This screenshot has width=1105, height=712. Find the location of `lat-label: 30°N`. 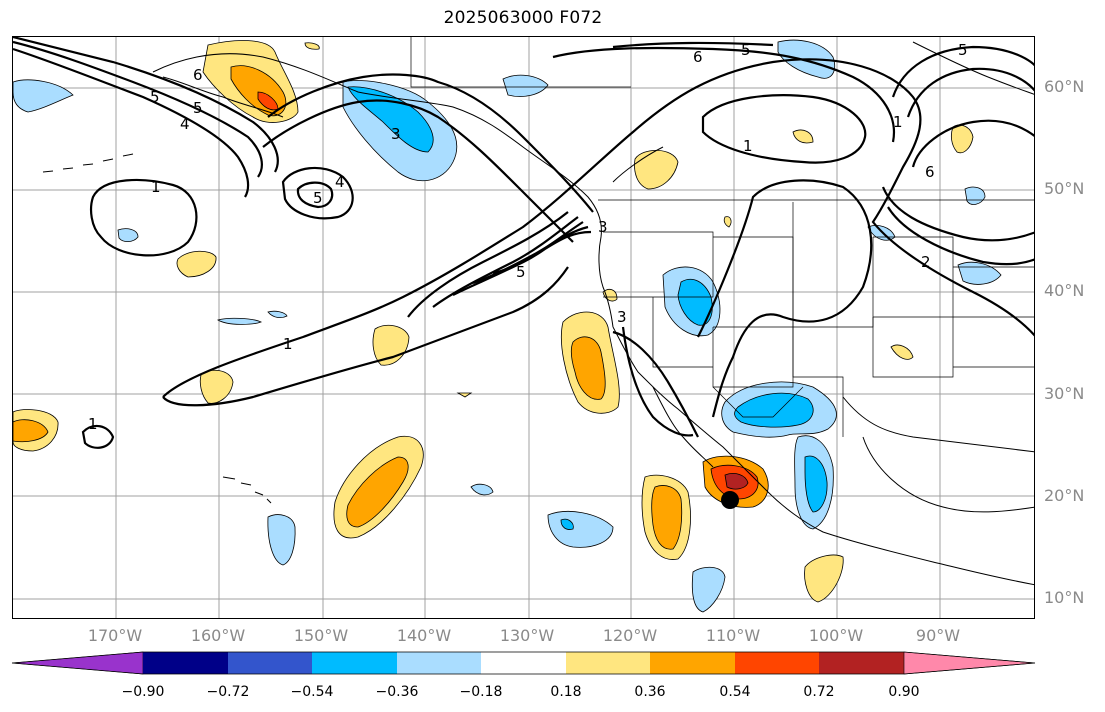

lat-label: 30°N is located at coordinates (1064, 393).